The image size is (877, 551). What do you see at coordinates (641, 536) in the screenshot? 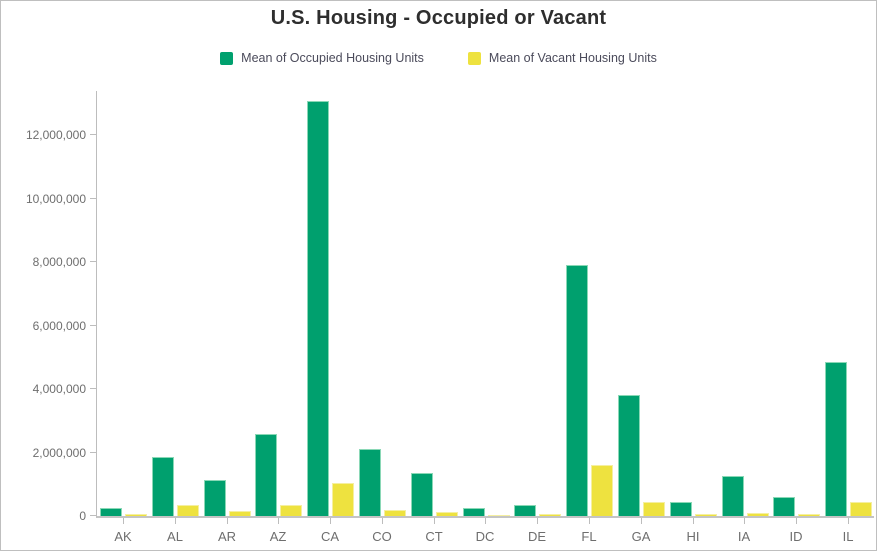
I see `x-axis-label-ga: GA` at bounding box center [641, 536].